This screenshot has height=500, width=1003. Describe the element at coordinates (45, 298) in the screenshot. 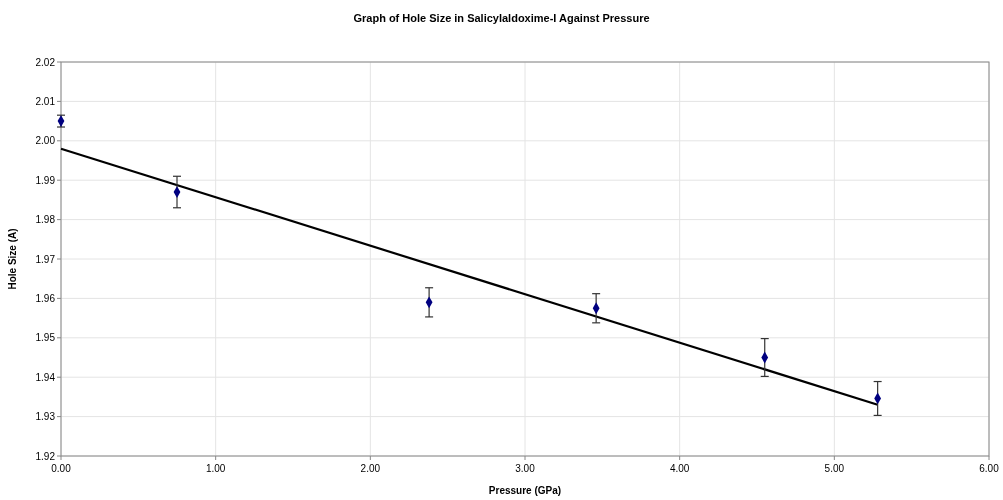

I see `y-tick-label: 1.96` at that location.